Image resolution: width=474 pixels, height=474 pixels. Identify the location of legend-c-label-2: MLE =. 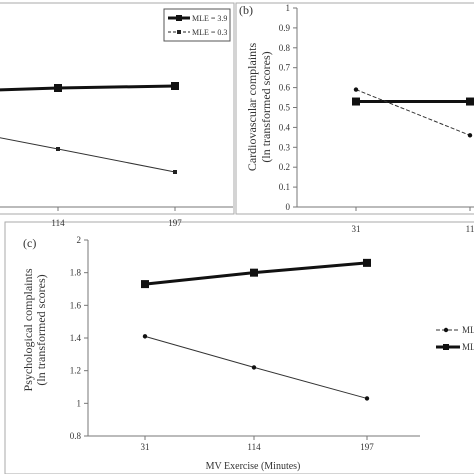
(468, 347).